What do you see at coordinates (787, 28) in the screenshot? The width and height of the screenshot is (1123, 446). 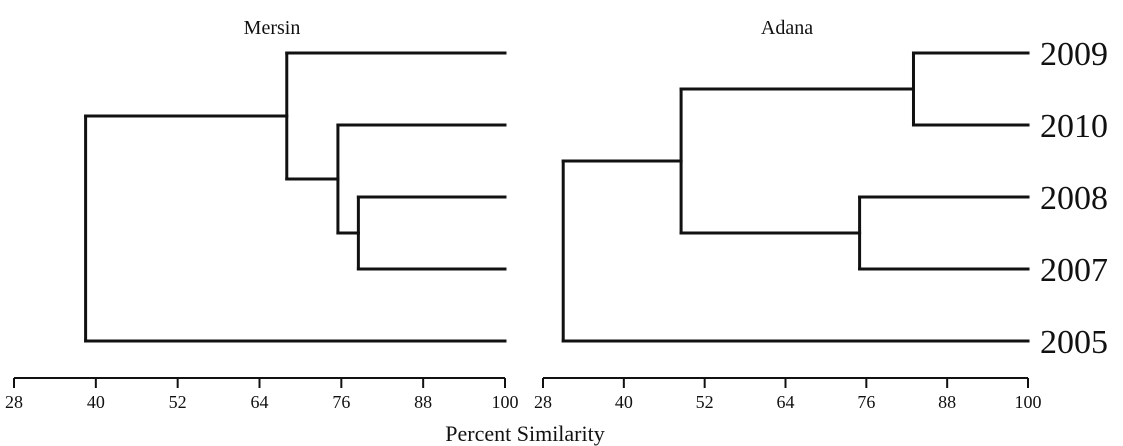 I see `panel-title: Adana` at bounding box center [787, 28].